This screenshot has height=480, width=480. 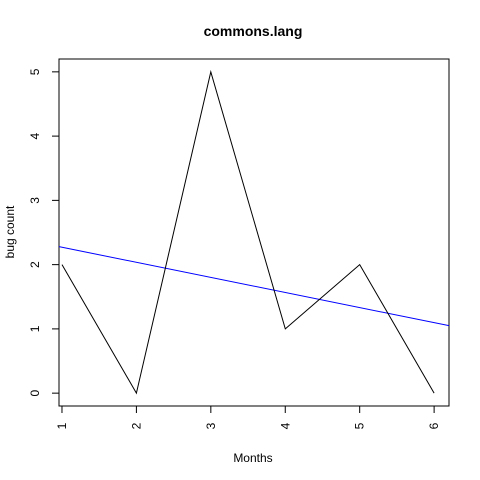 I want to click on y-axis: 0 1 2 3 4 5, so click(x=43, y=232).